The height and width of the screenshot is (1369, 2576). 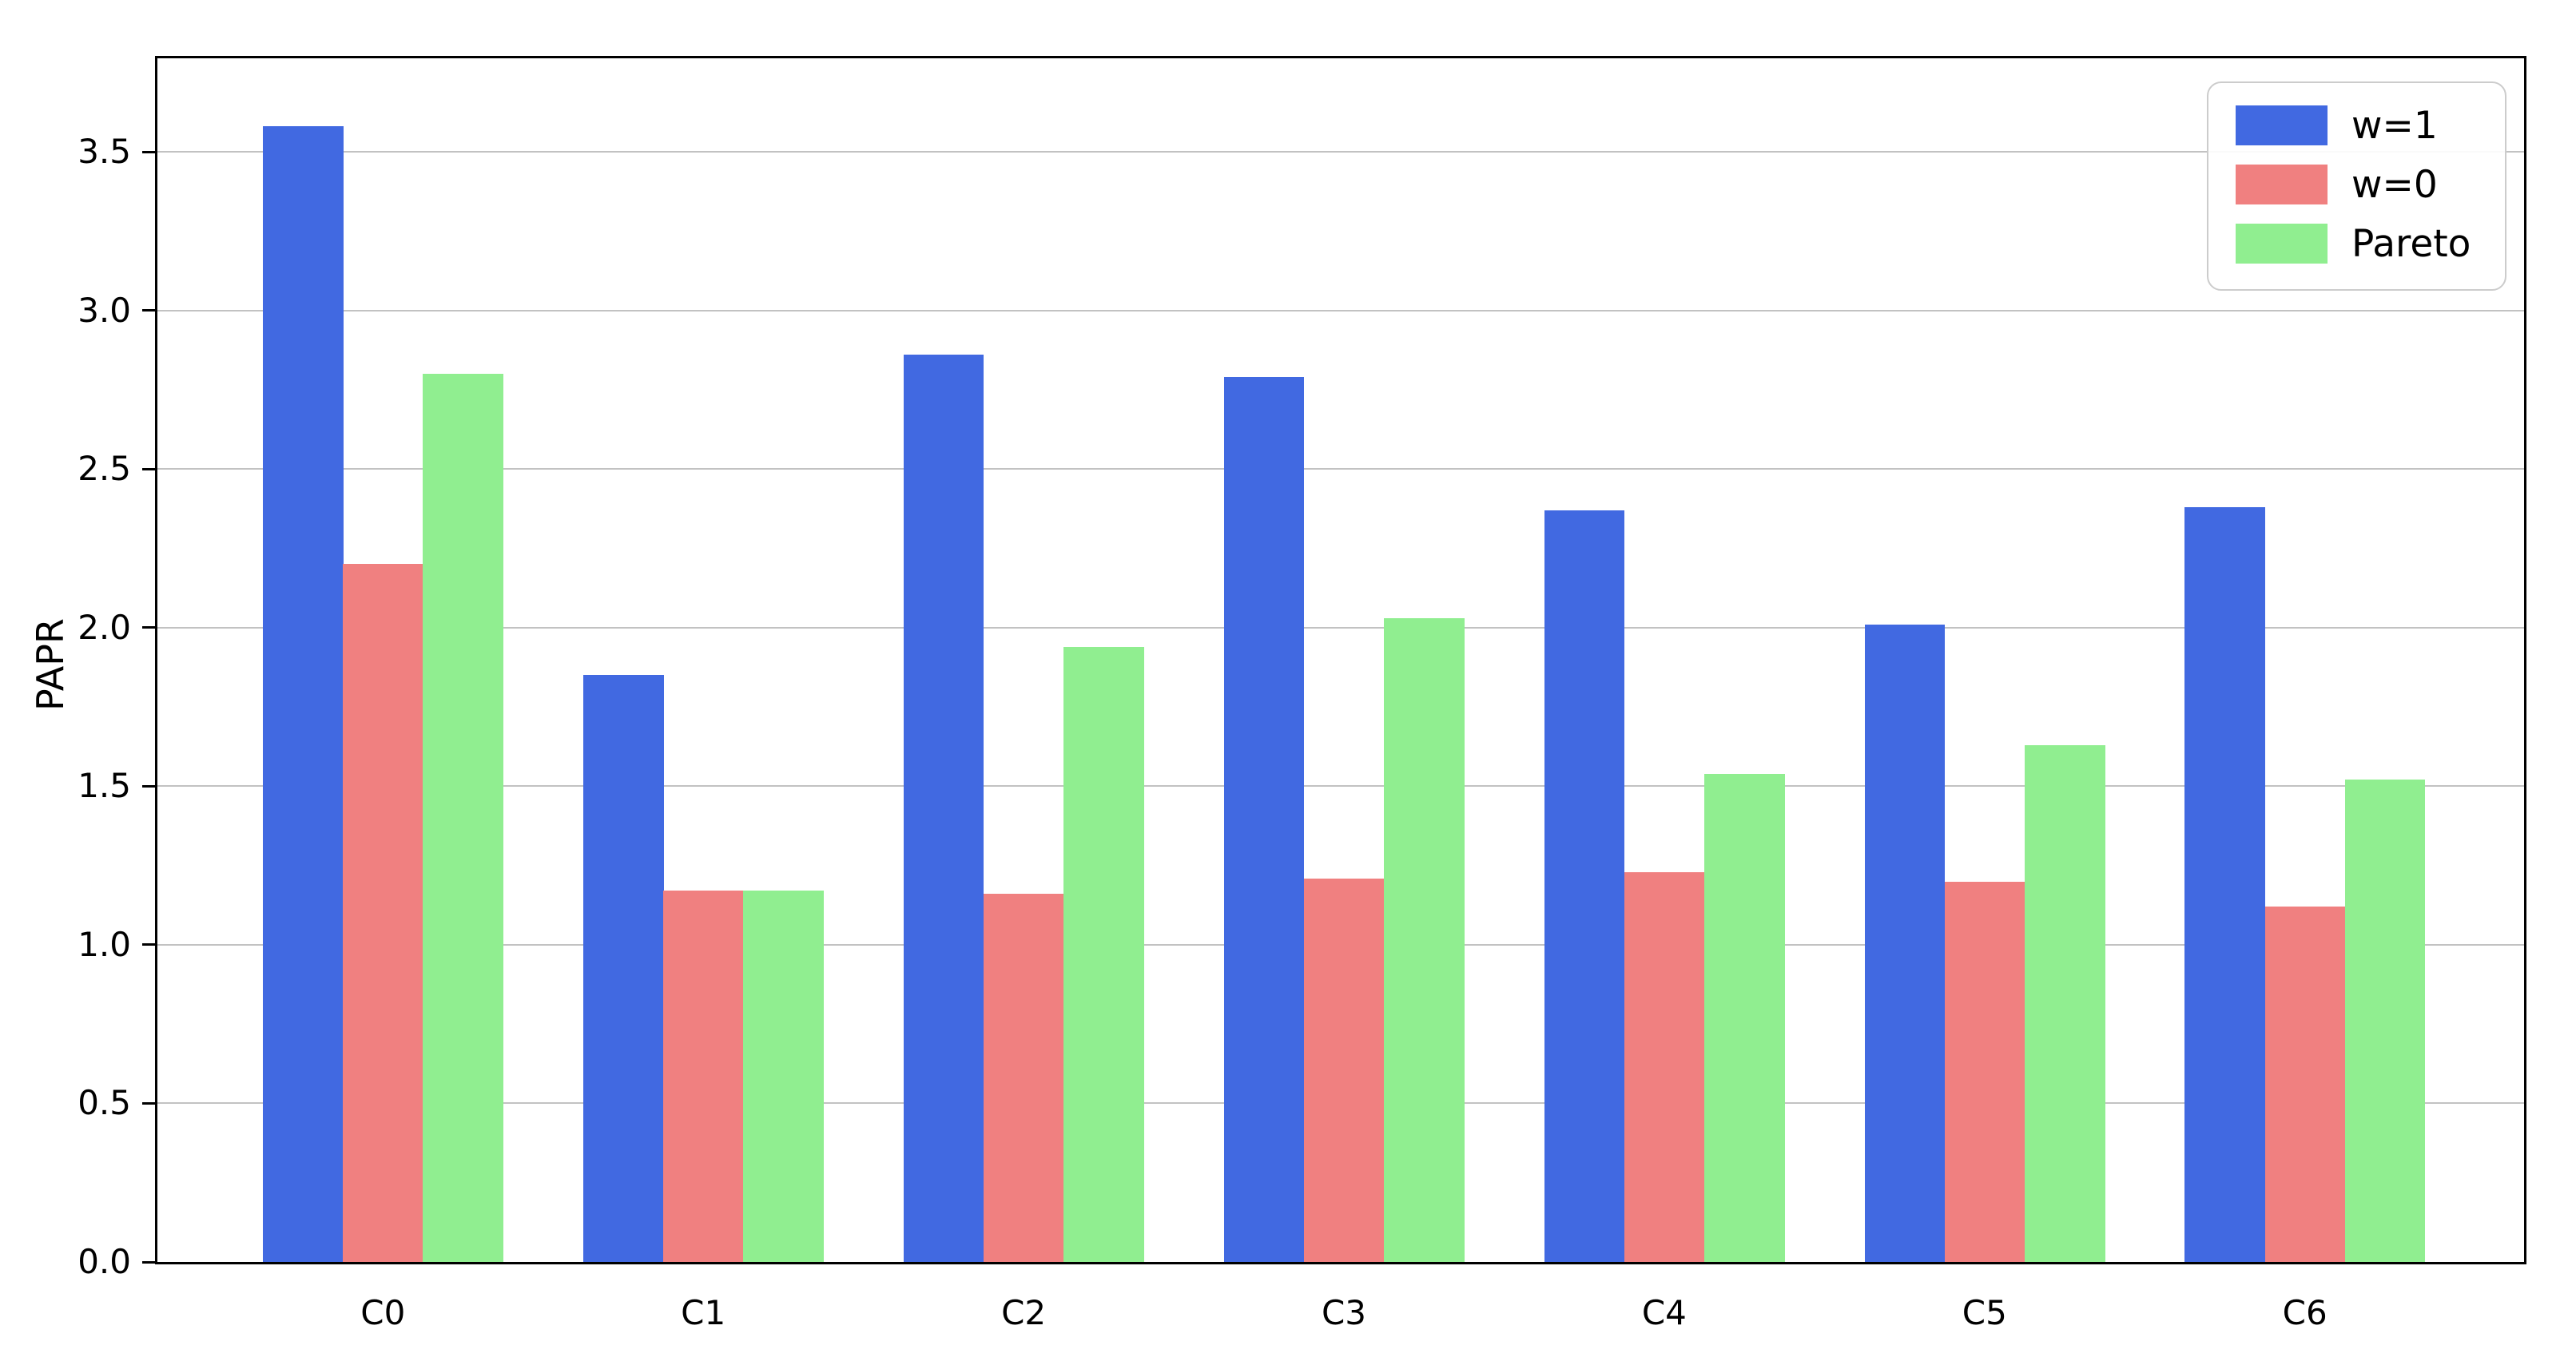 What do you see at coordinates (148, 310) in the screenshot?
I see `y-tick-mark-3.0` at bounding box center [148, 310].